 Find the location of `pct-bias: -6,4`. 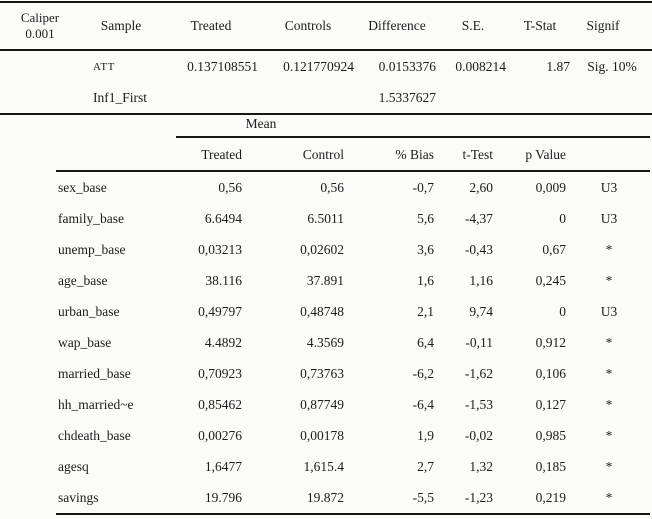

pct-bias: -6,4 is located at coordinates (423, 404).